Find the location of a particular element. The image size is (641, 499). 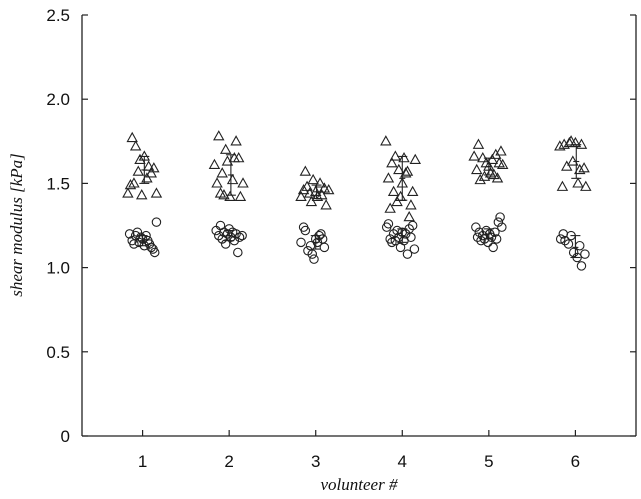

x-tick-label: 2 is located at coordinates (228, 461).